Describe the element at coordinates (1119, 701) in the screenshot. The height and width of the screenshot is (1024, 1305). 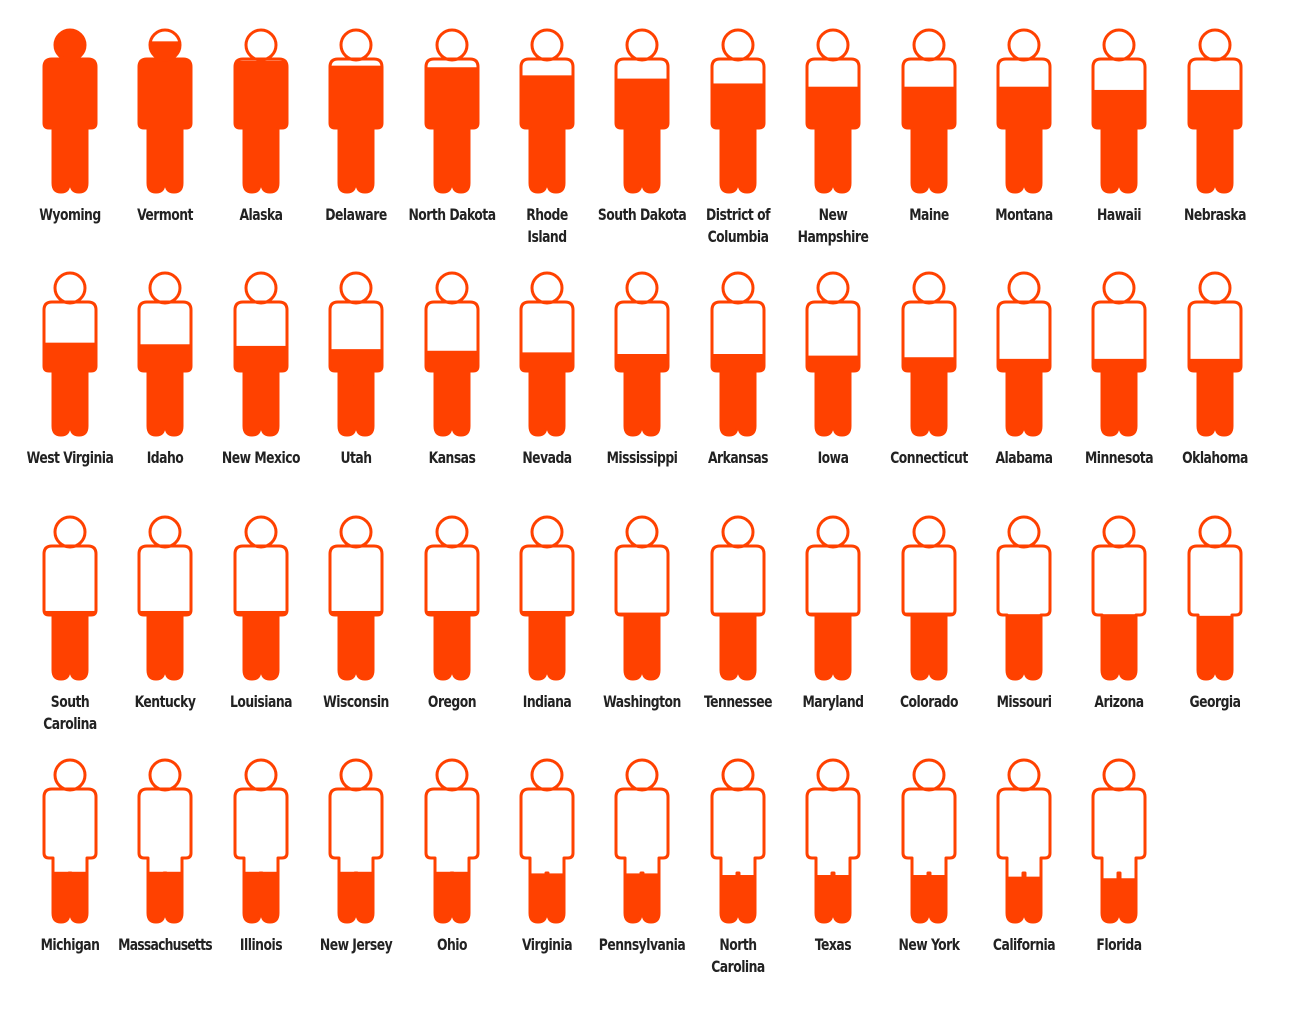
I see `state-label: Arizona` at that location.